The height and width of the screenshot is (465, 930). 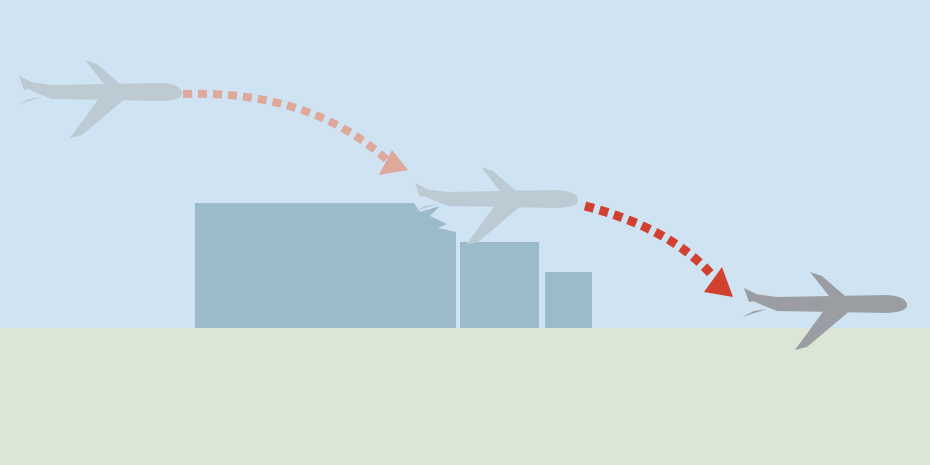 What do you see at coordinates (499, 285) in the screenshot?
I see `building-medium` at bounding box center [499, 285].